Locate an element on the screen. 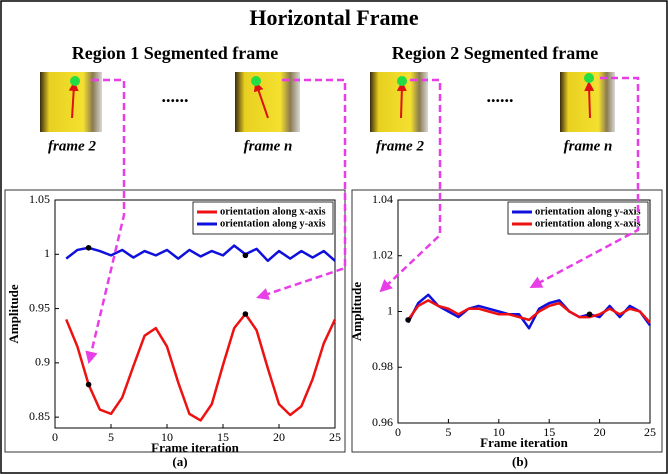 The width and height of the screenshot is (668, 474). figure-title: Horizontal Frame is located at coordinates (333, 17).